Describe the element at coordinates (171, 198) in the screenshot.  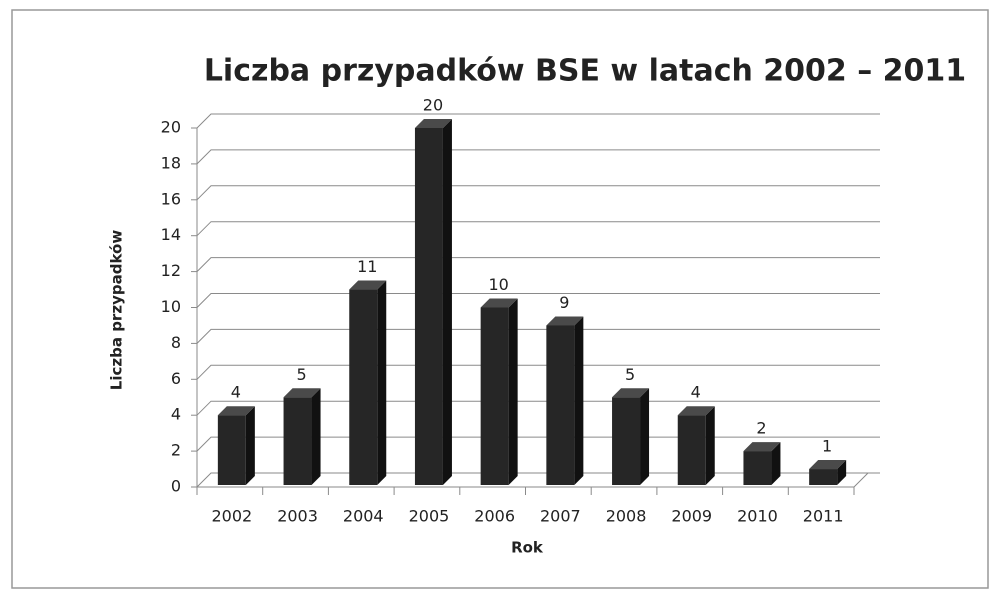
I see `y-tick-label: 16` at that location.